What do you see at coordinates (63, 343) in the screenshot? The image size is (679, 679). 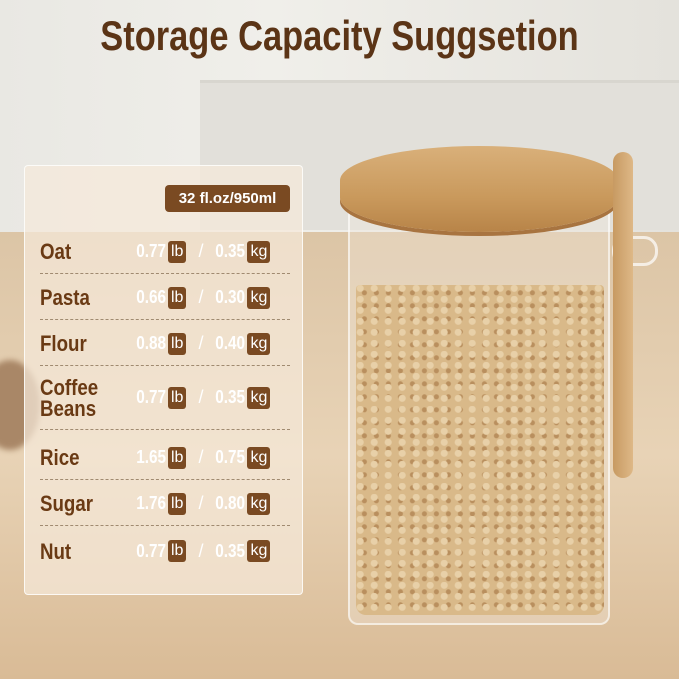 I see `food-name: Flour` at bounding box center [63, 343].